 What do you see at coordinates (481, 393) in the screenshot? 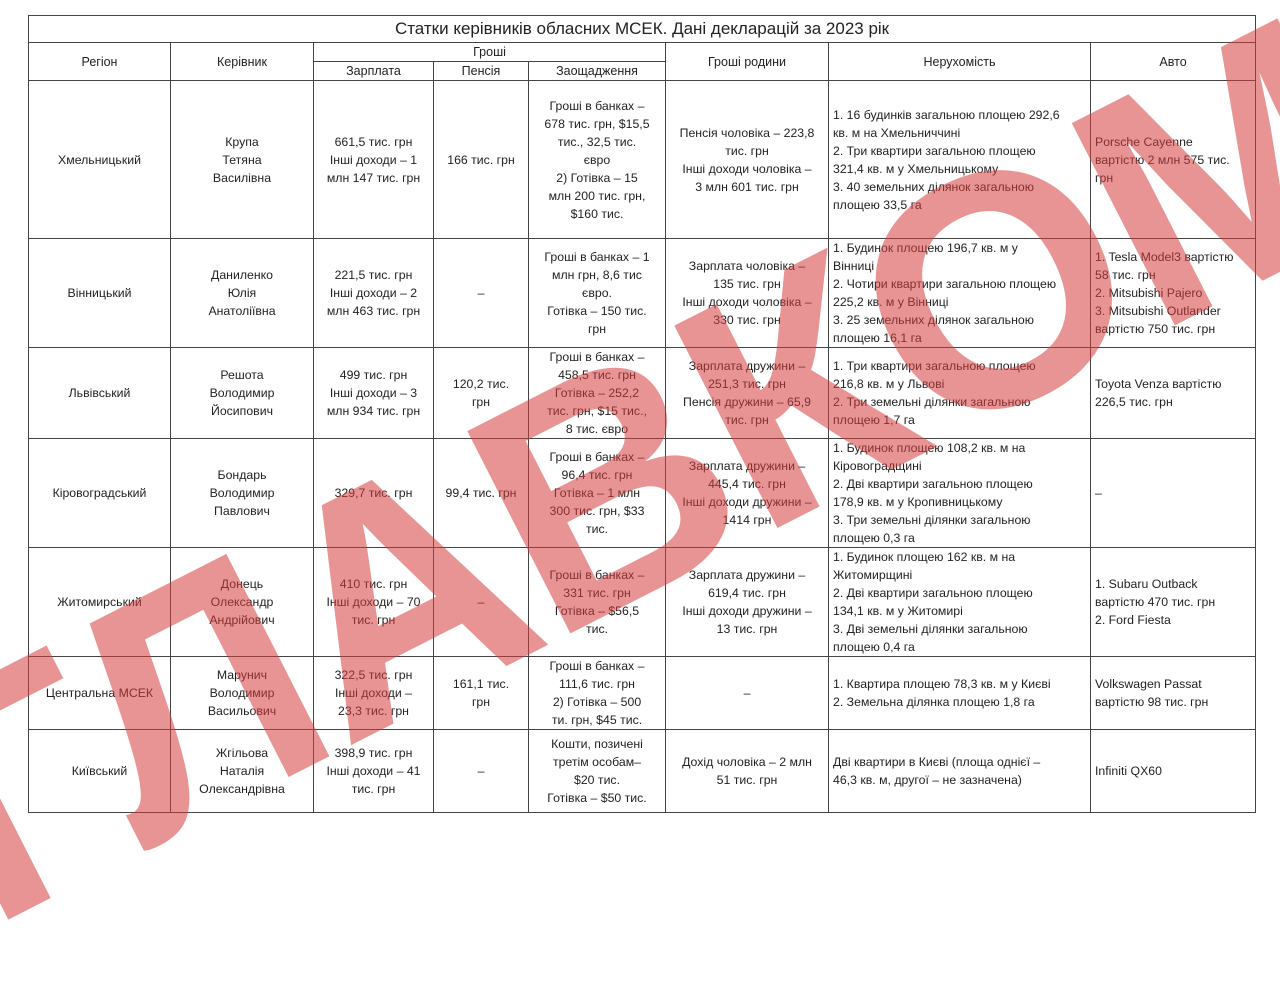
I see `cell-pension: 120,2 тис. грн` at bounding box center [481, 393].